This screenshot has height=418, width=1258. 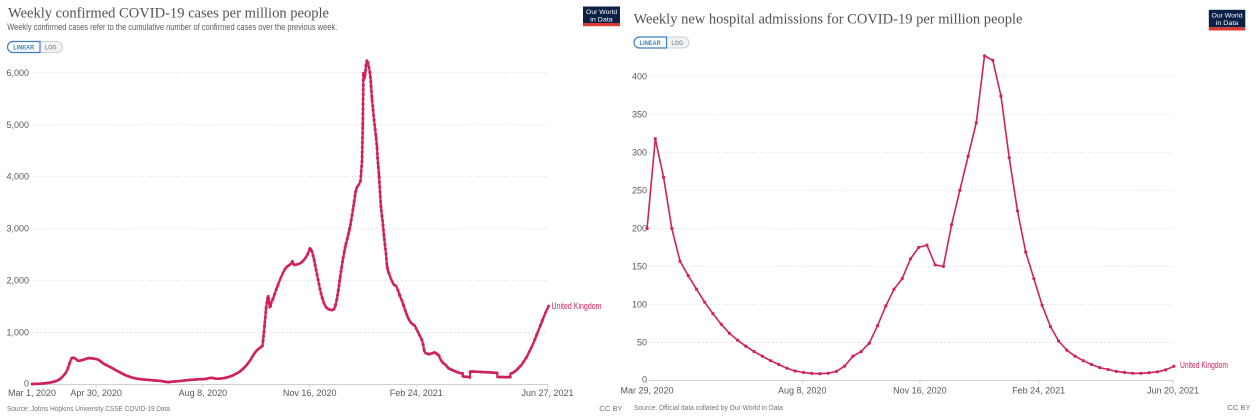 I want to click on svg-text: 400, so click(x=639, y=76).